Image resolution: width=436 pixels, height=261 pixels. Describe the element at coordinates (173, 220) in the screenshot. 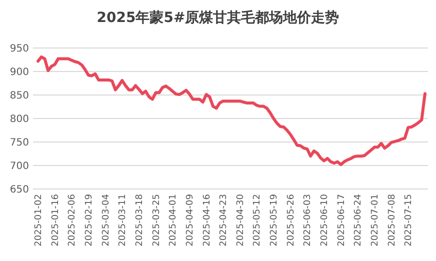

I see `x-tick-label: 2025-04-01` at that location.